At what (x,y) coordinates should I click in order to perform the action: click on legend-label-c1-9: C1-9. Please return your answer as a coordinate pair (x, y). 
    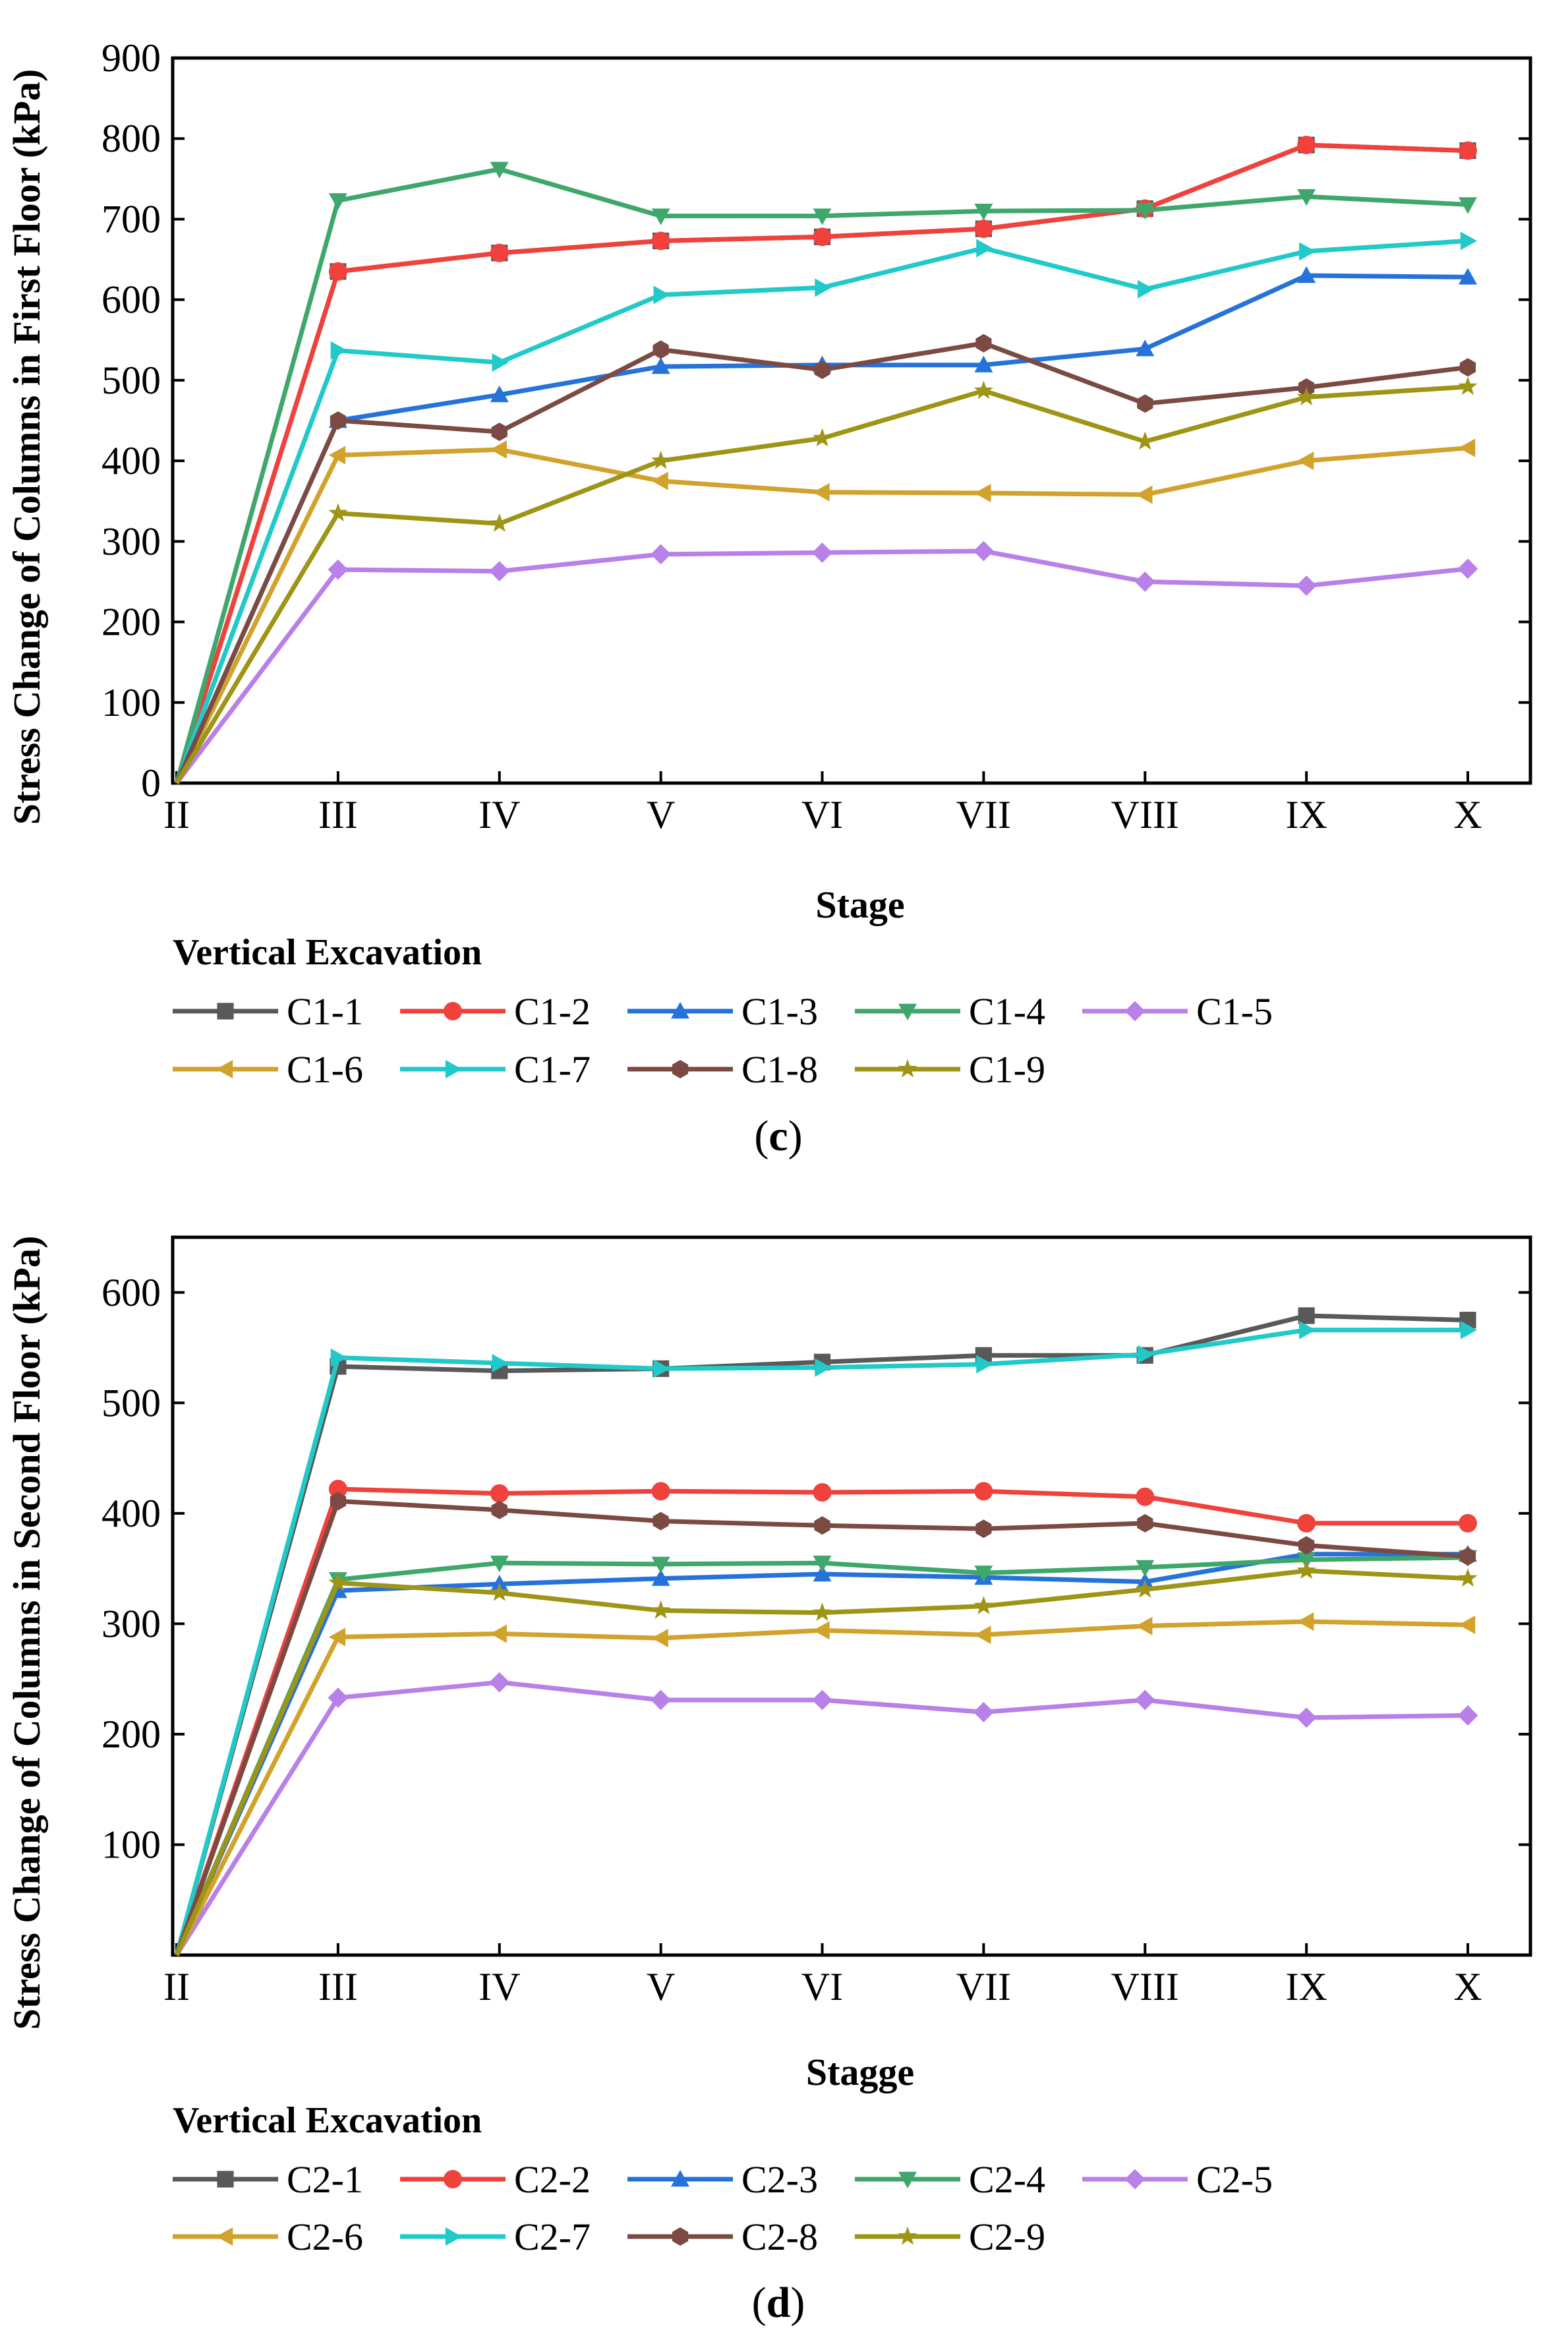
    Looking at the image, I should click on (1007, 1069).